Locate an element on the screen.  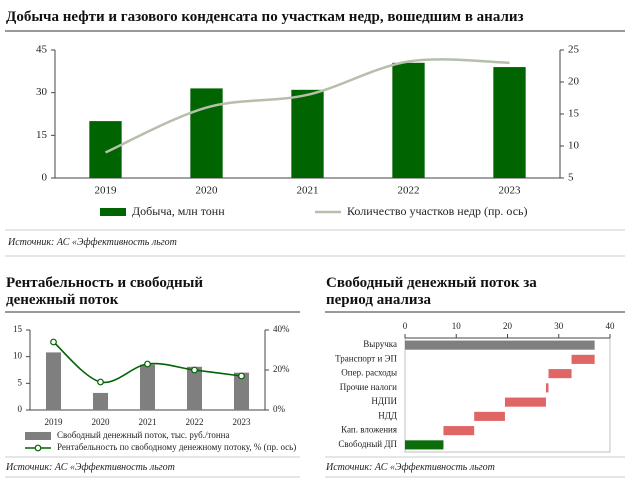
x-tick-label: 40 is located at coordinates (611, 326).